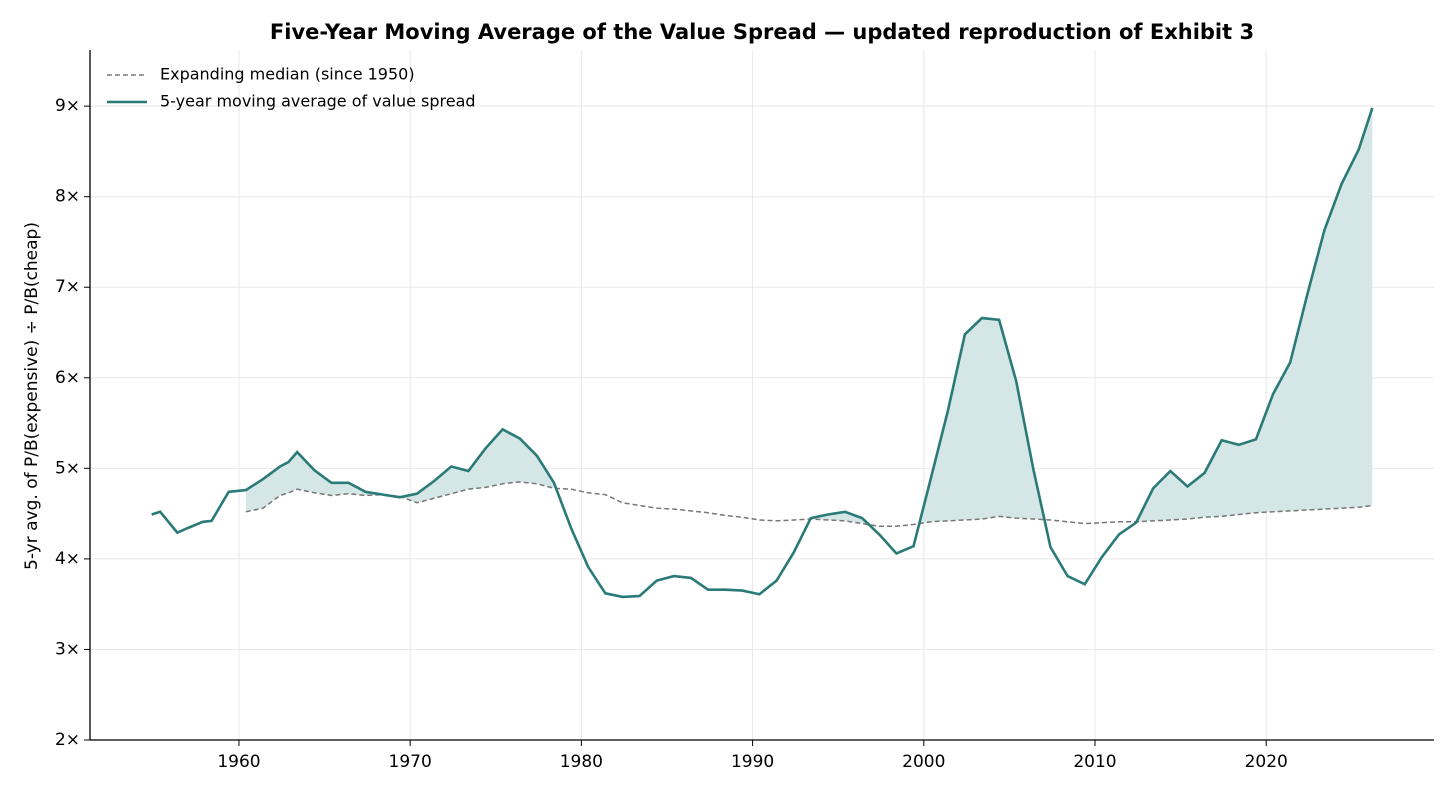 This screenshot has width=1456, height=794. I want to click on legend-label: 5-year moving average of value spread, so click(318, 101).